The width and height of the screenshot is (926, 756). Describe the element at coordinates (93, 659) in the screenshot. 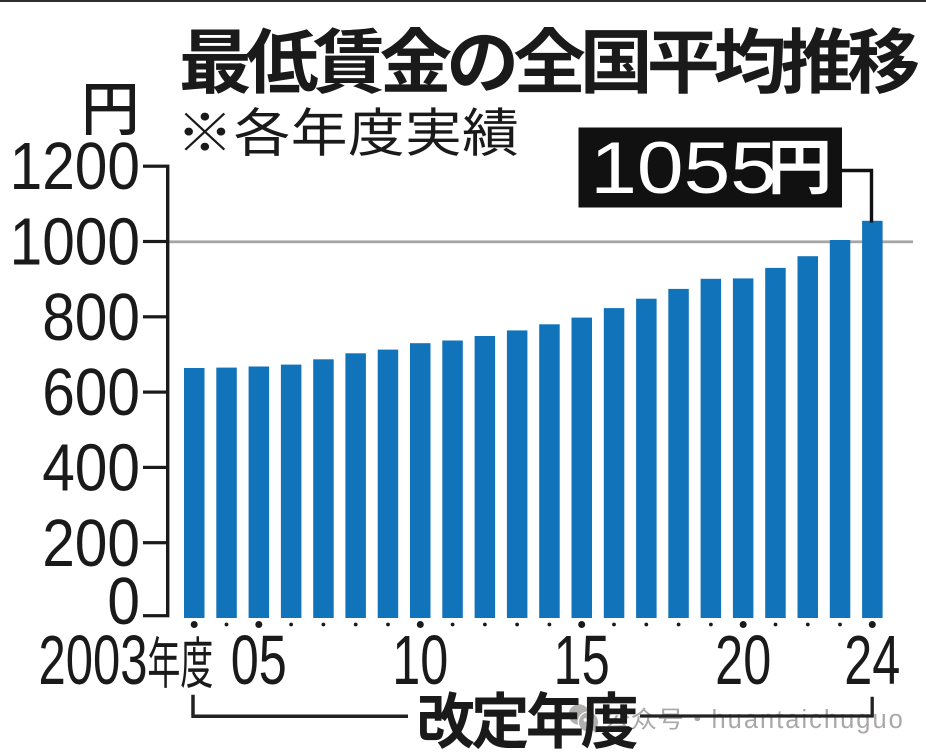

I see `svg-text: 2003` at that location.